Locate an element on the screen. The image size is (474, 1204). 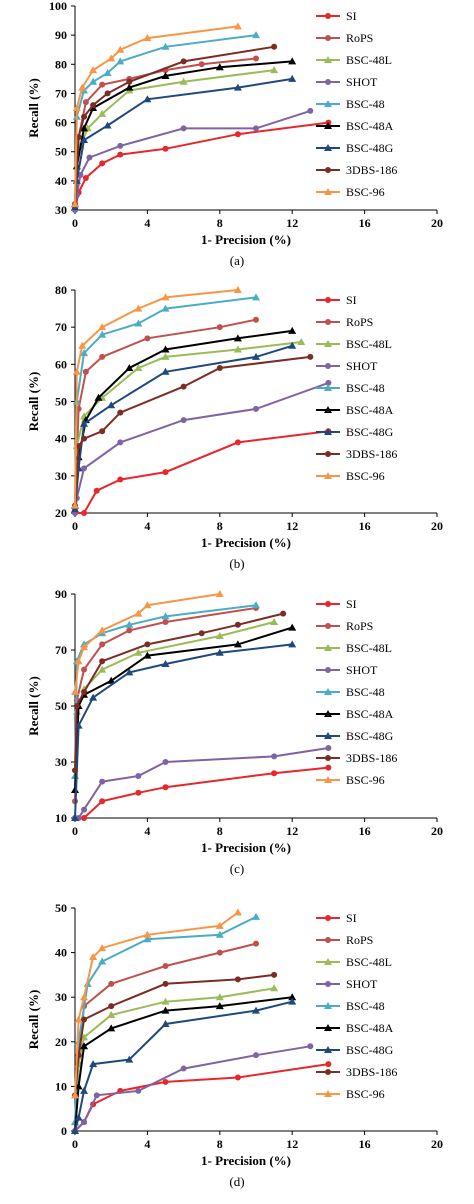
x-tick-label: 4 is located at coordinates (147, 526).